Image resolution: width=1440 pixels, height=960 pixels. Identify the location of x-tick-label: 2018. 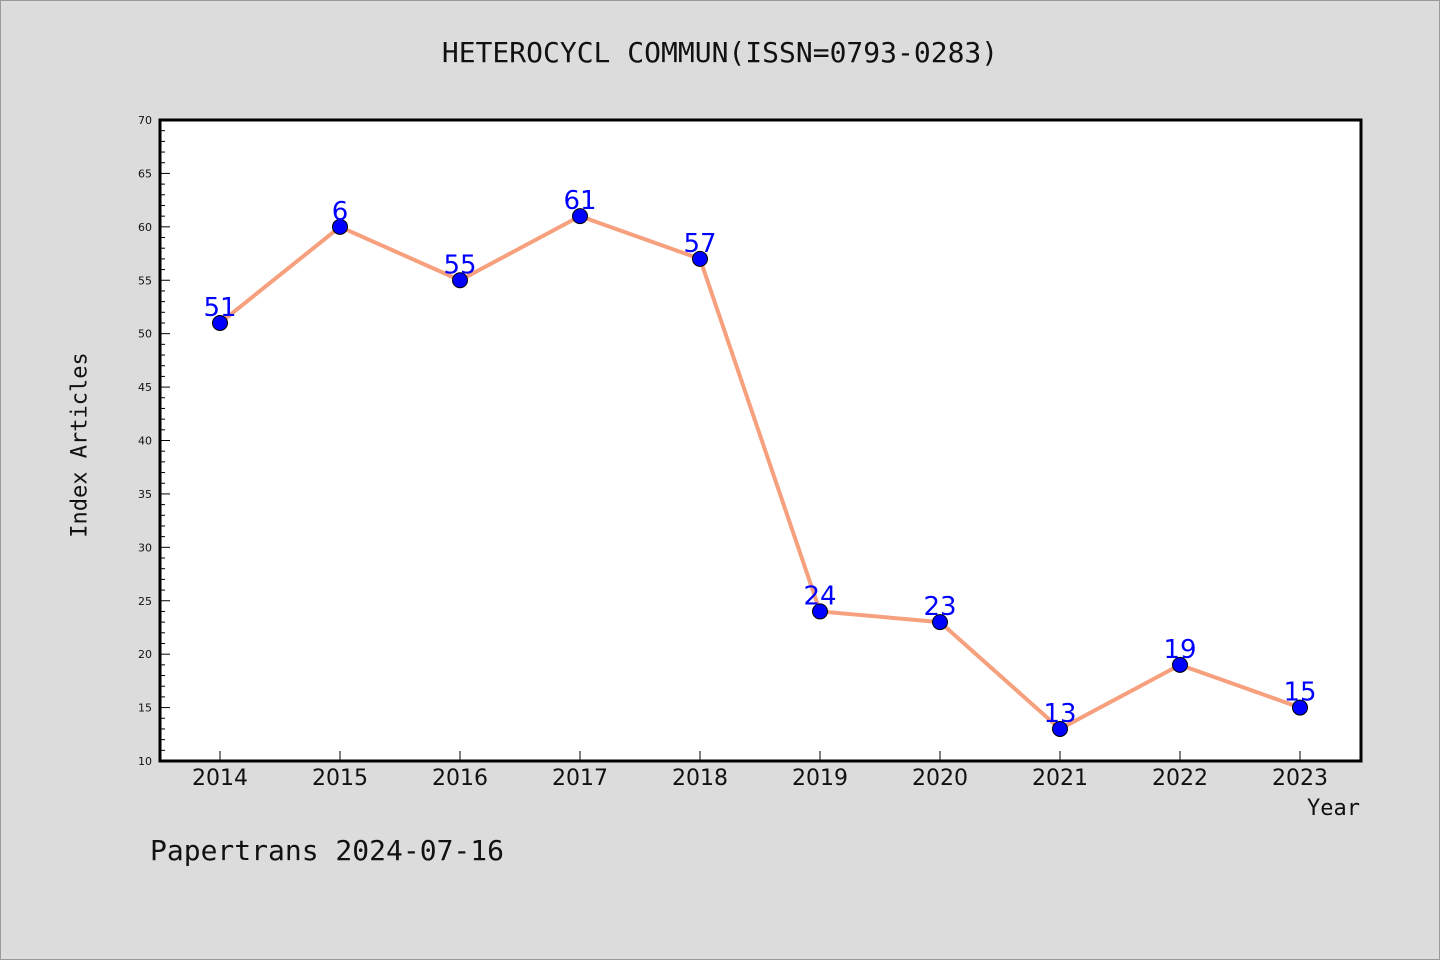
(700, 778).